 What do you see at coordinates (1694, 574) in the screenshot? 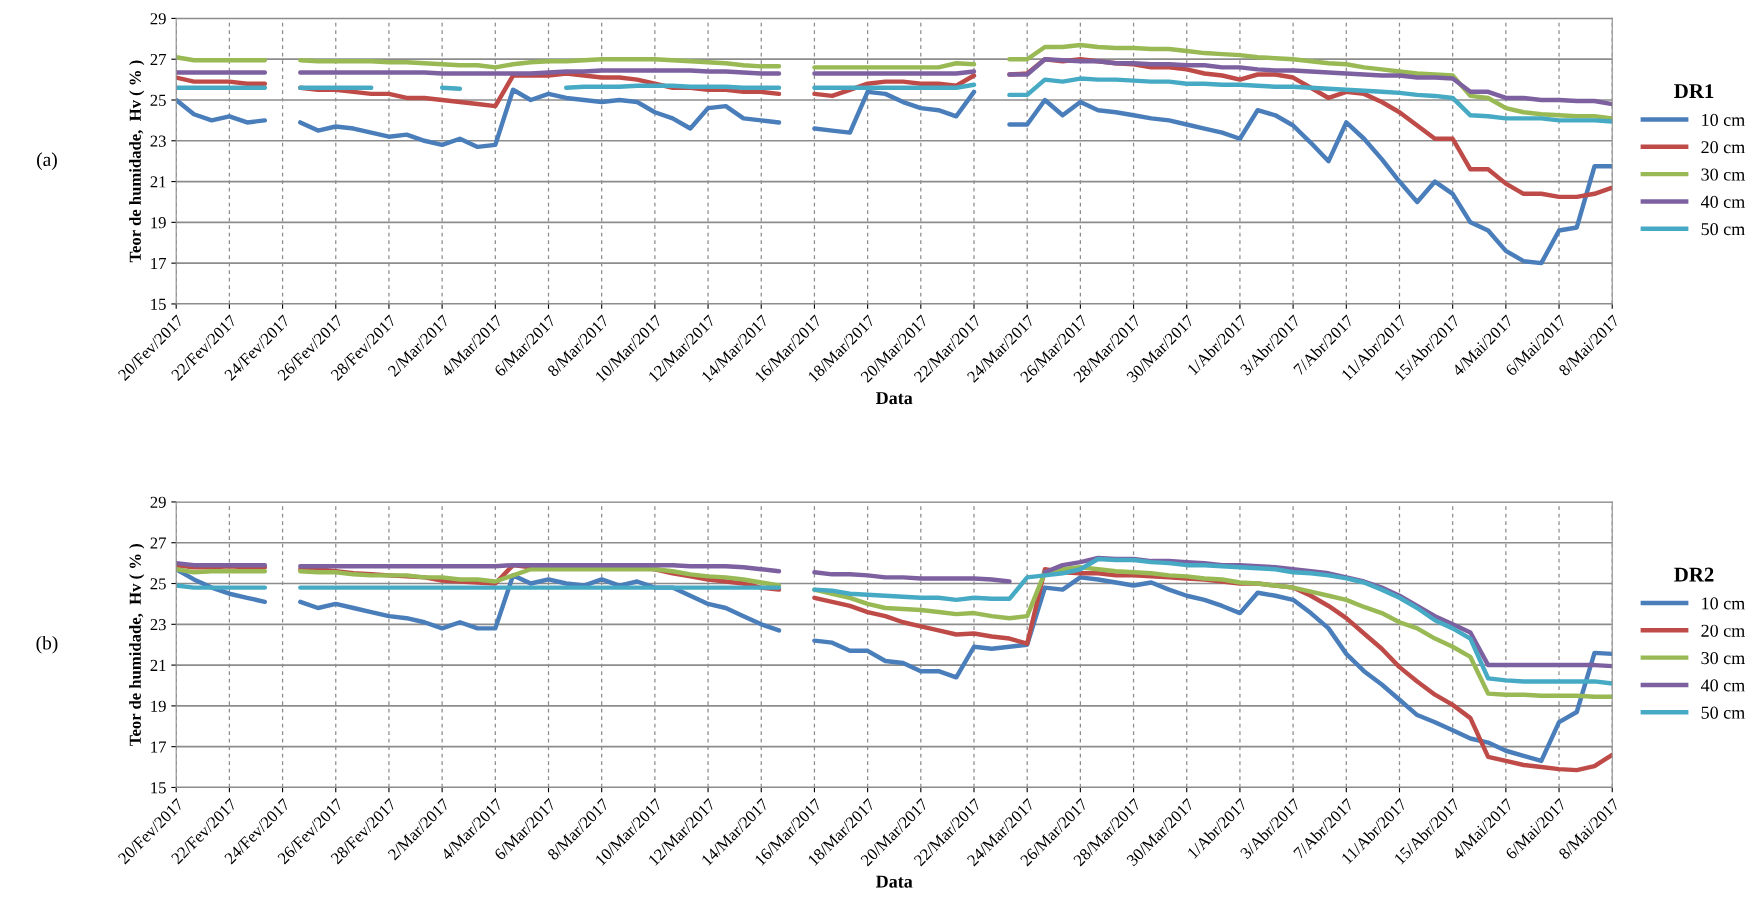
I see `legend-title: DR2` at bounding box center [1694, 574].